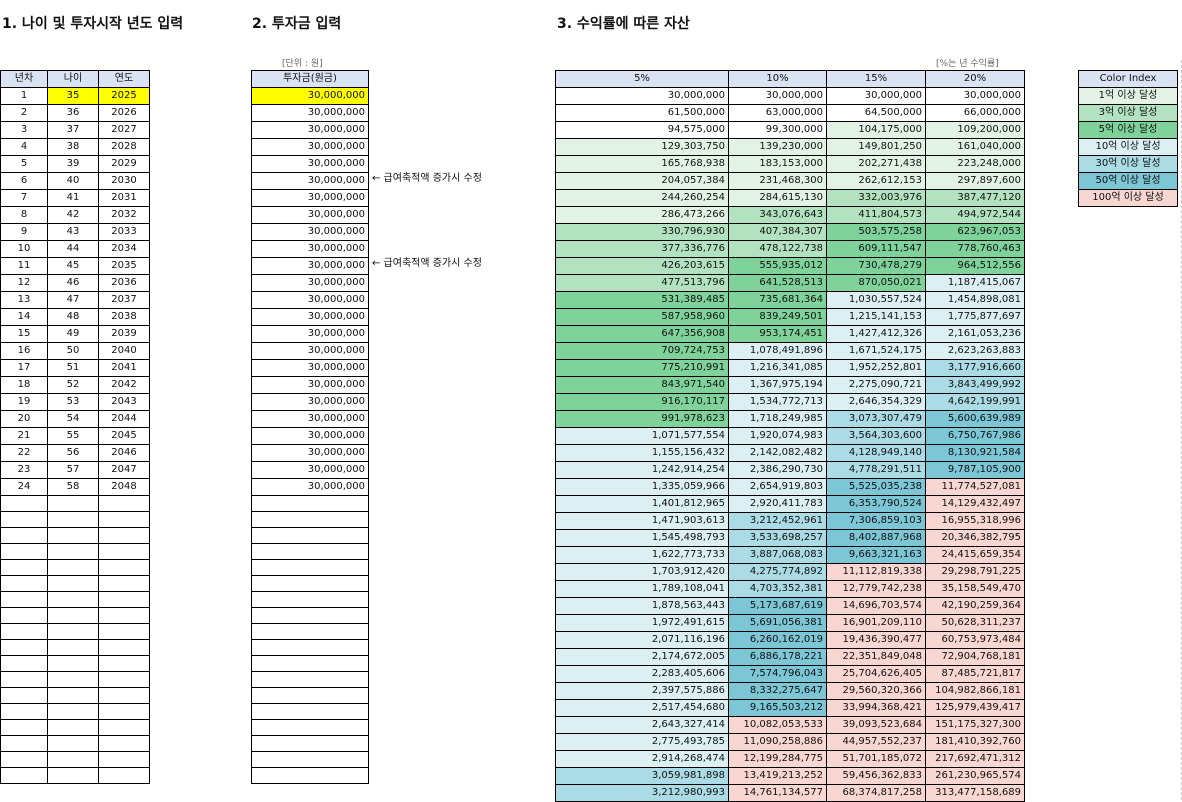  What do you see at coordinates (24, 164) in the screenshot?
I see `year-index-cell: 5` at bounding box center [24, 164].